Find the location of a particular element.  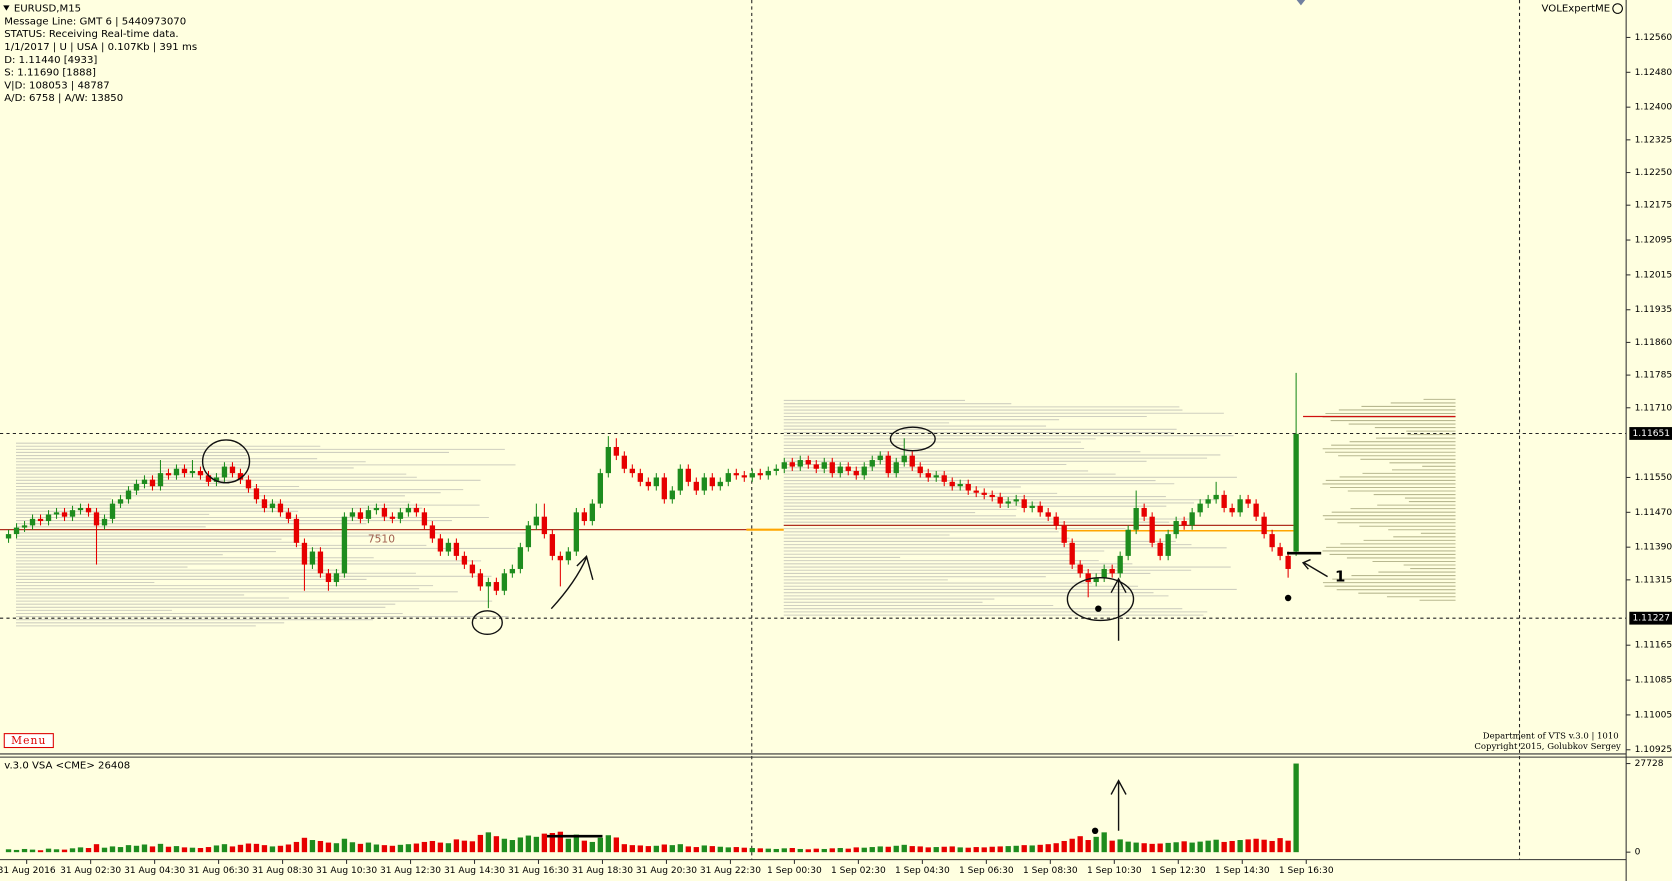

y-tick-label: 1.12250 is located at coordinates (1653, 173).